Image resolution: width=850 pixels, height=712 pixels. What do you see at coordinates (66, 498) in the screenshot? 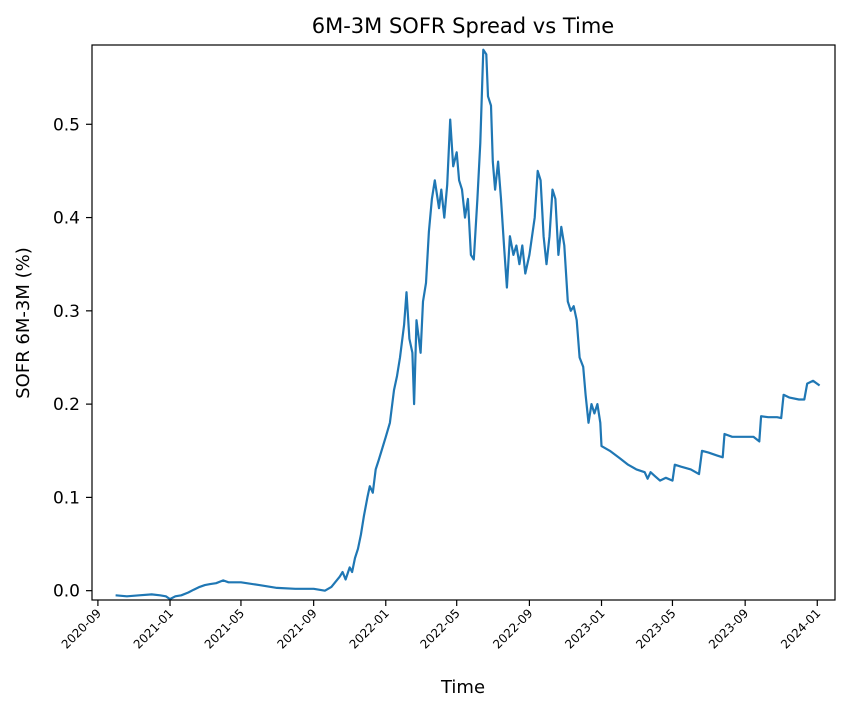
I see `y-tick-label: 0.1` at bounding box center [66, 498].